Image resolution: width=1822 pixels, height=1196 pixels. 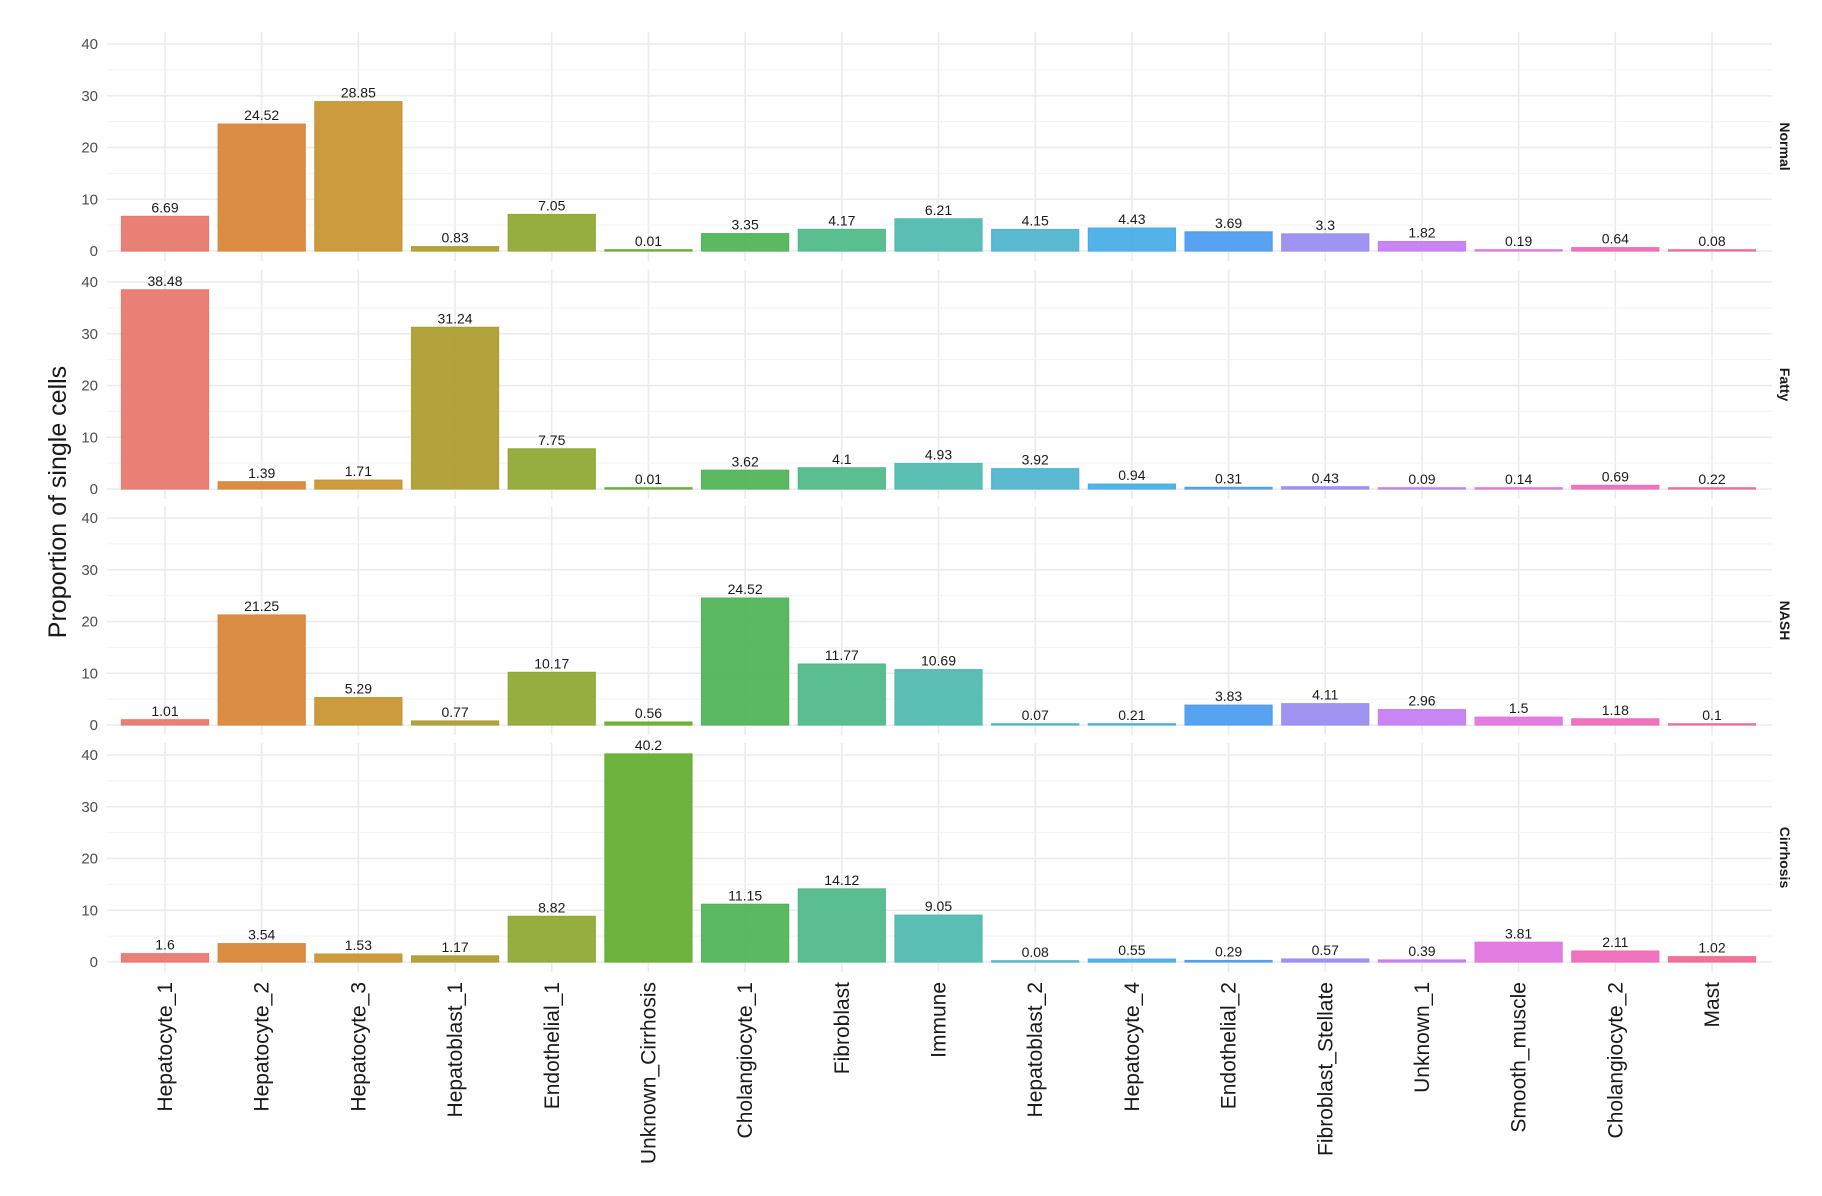 What do you see at coordinates (261, 473) in the screenshot?
I see `bar-value-label: 1.39` at bounding box center [261, 473].